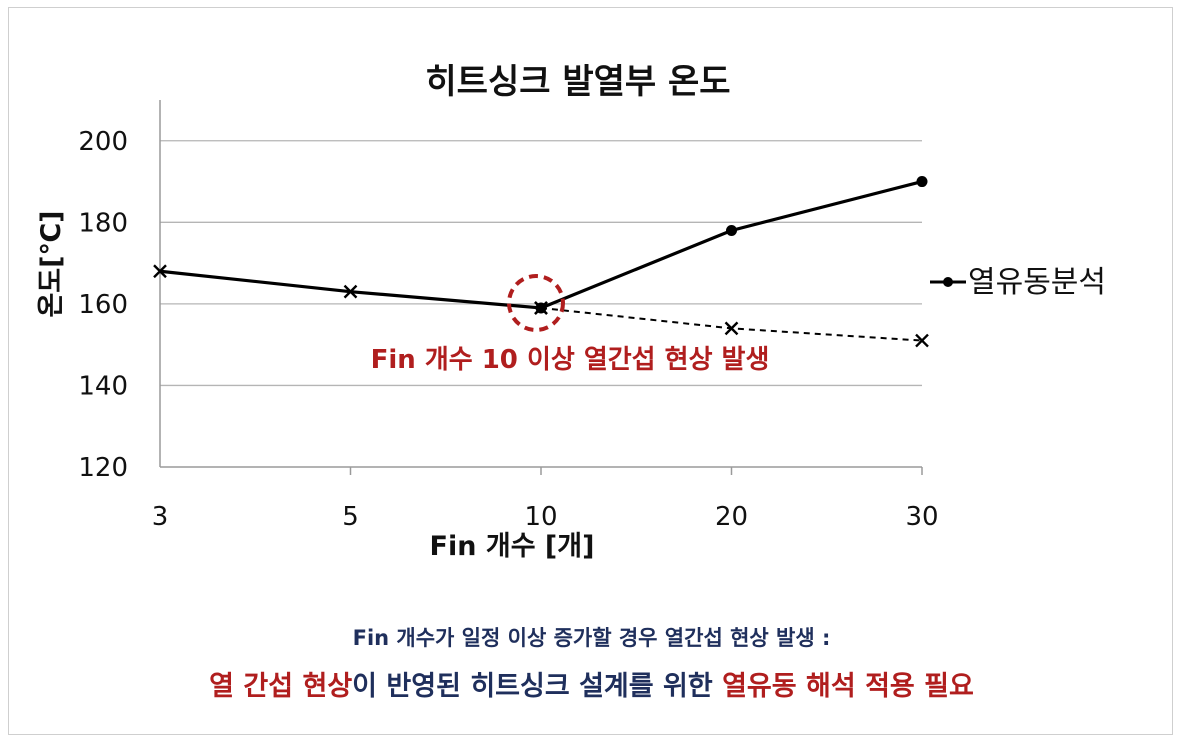 This screenshot has height=744, width=1183. I want to click on x-tick-marks, so click(636, 471).